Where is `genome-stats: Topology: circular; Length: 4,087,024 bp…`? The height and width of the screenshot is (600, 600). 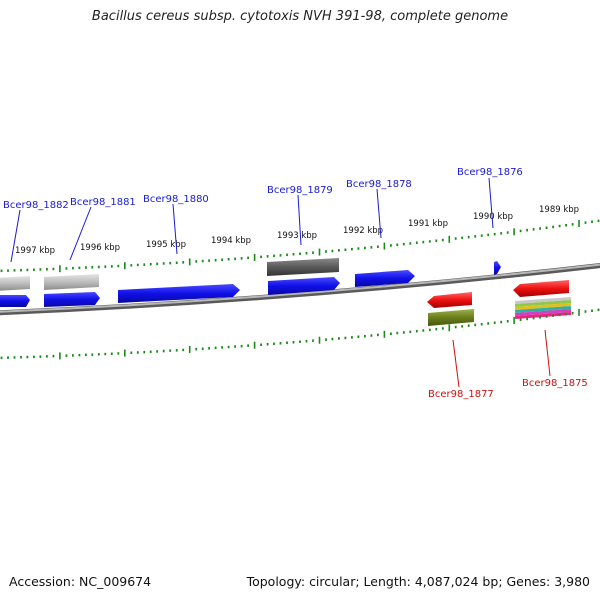
genome-stats: Topology: circular; Length: 4,087,024 bp… is located at coordinates (418, 581).